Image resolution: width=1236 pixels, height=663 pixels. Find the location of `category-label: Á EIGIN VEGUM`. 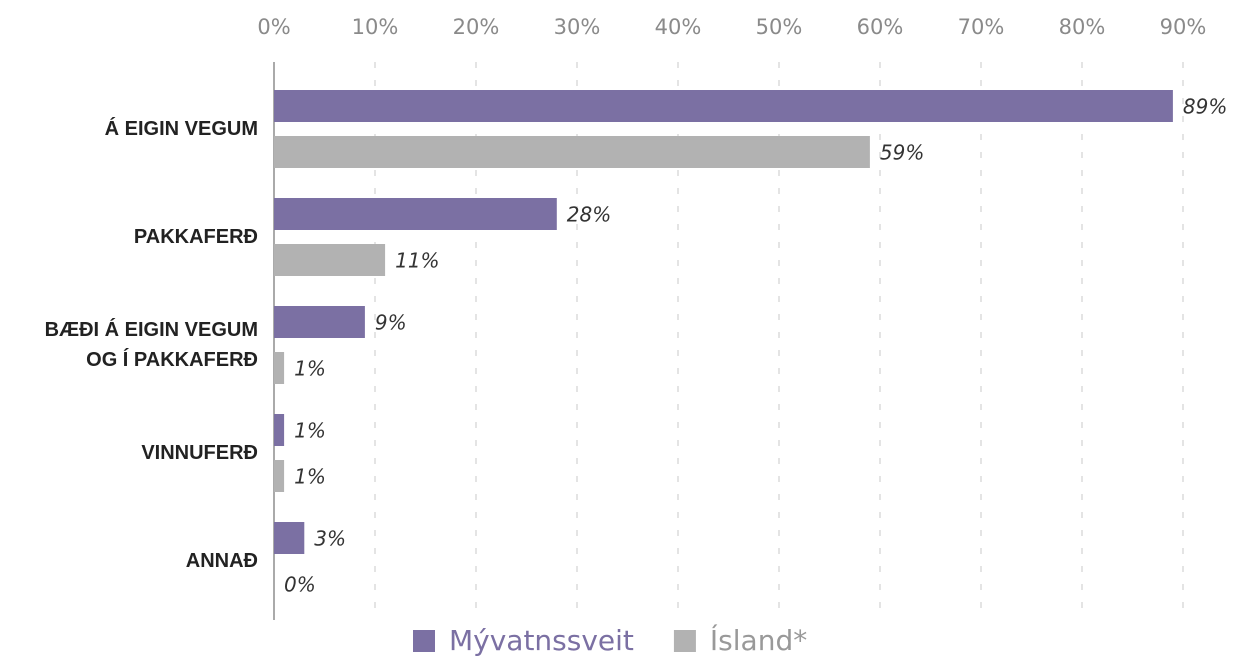

category-label: Á EIGIN VEGUM is located at coordinates (181, 129).